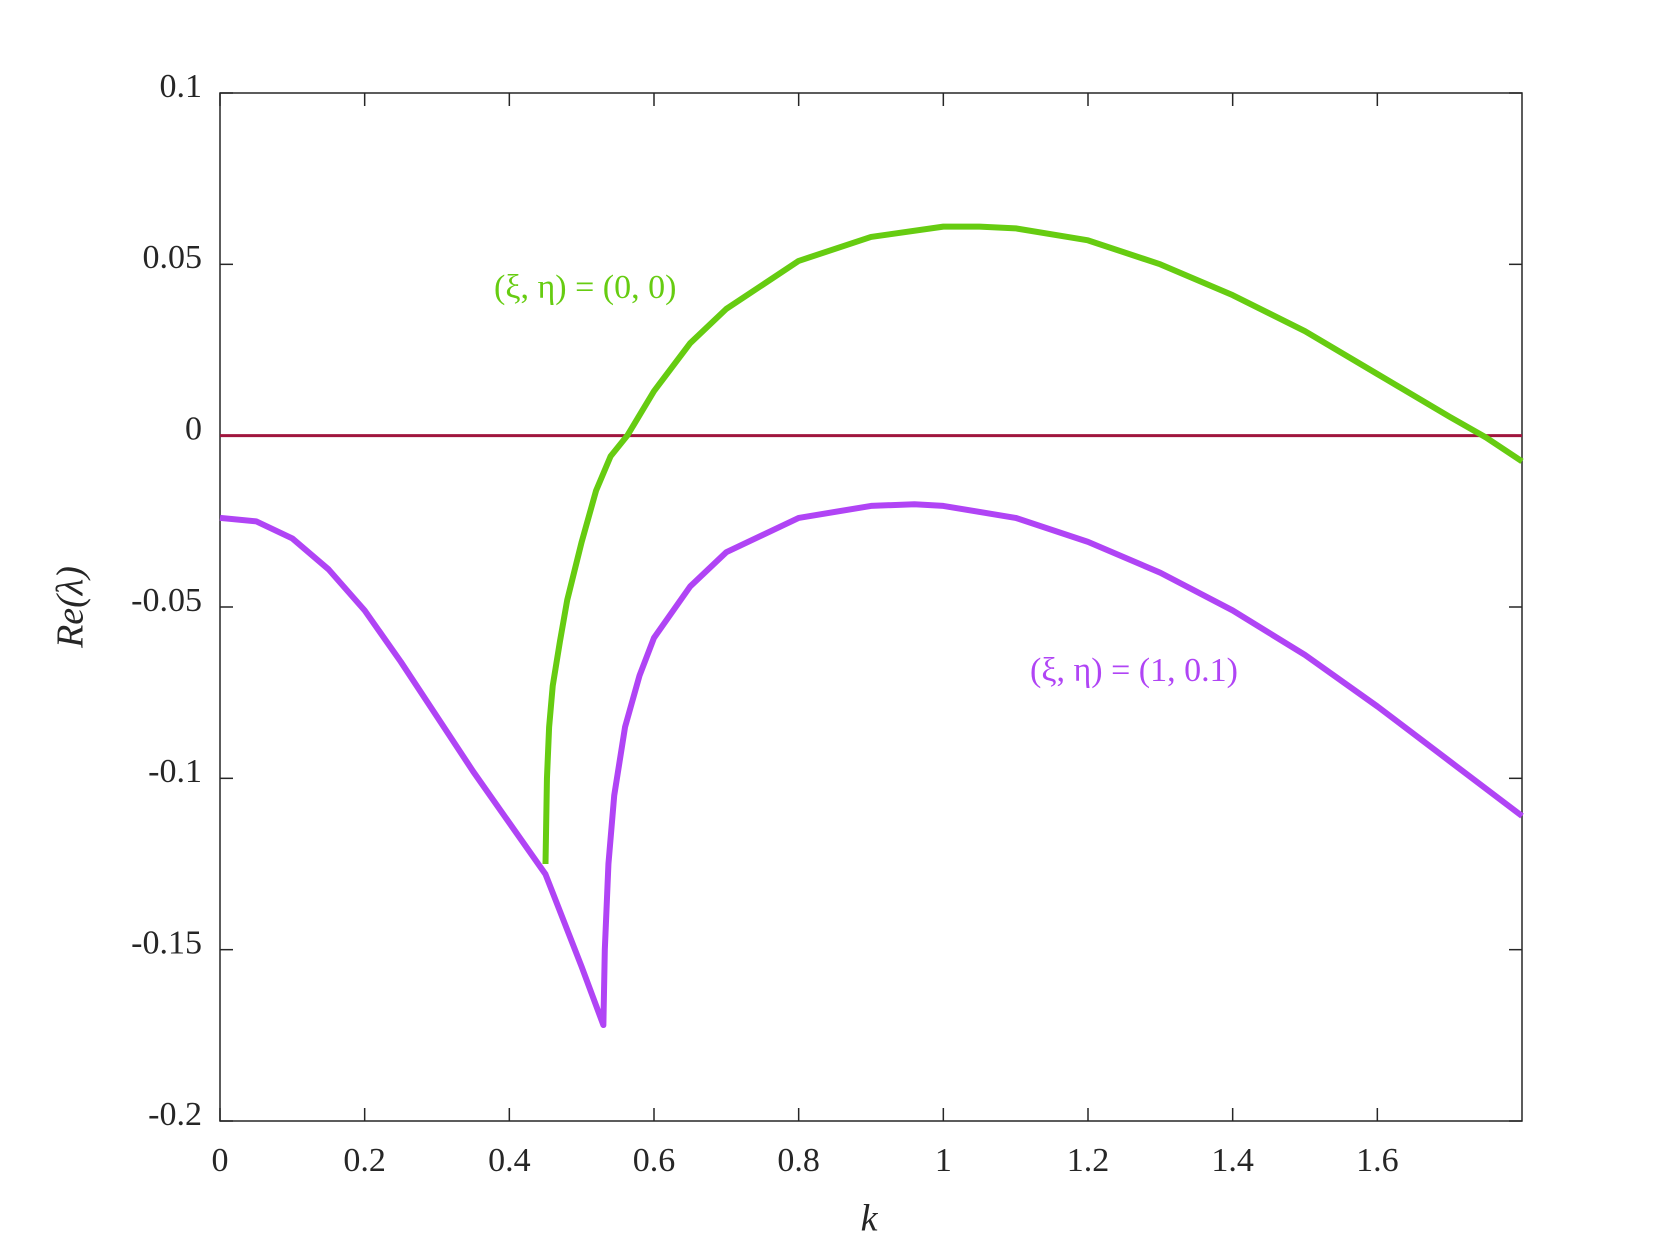  I want to click on y-tick-label: -0.2, so click(175, 1114).